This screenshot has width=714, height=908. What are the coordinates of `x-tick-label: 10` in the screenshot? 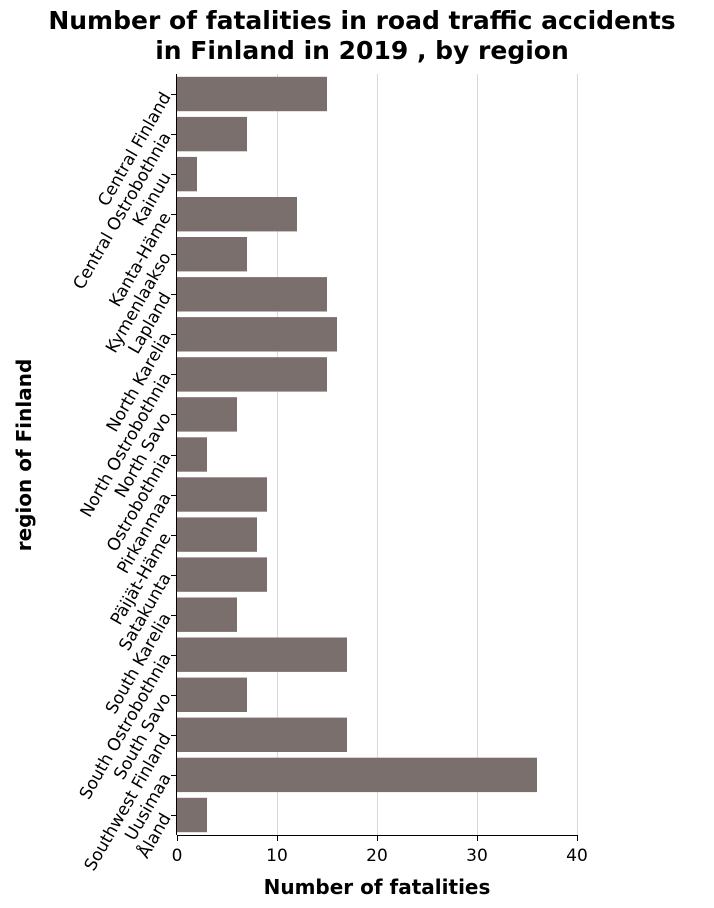 It's located at (277, 856).